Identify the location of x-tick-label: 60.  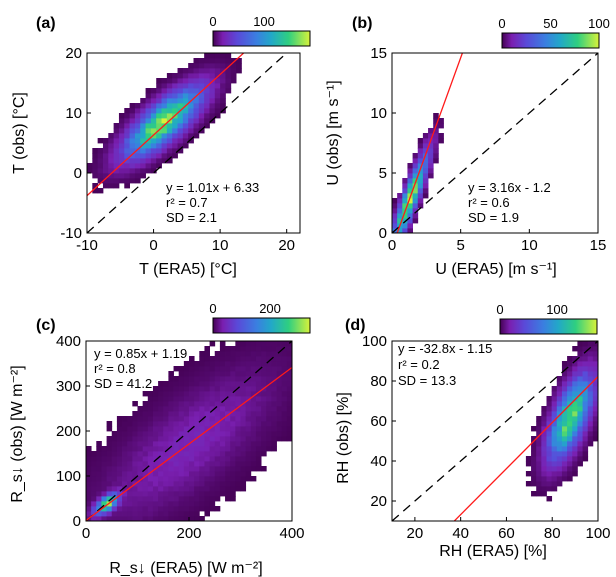
(506, 533).